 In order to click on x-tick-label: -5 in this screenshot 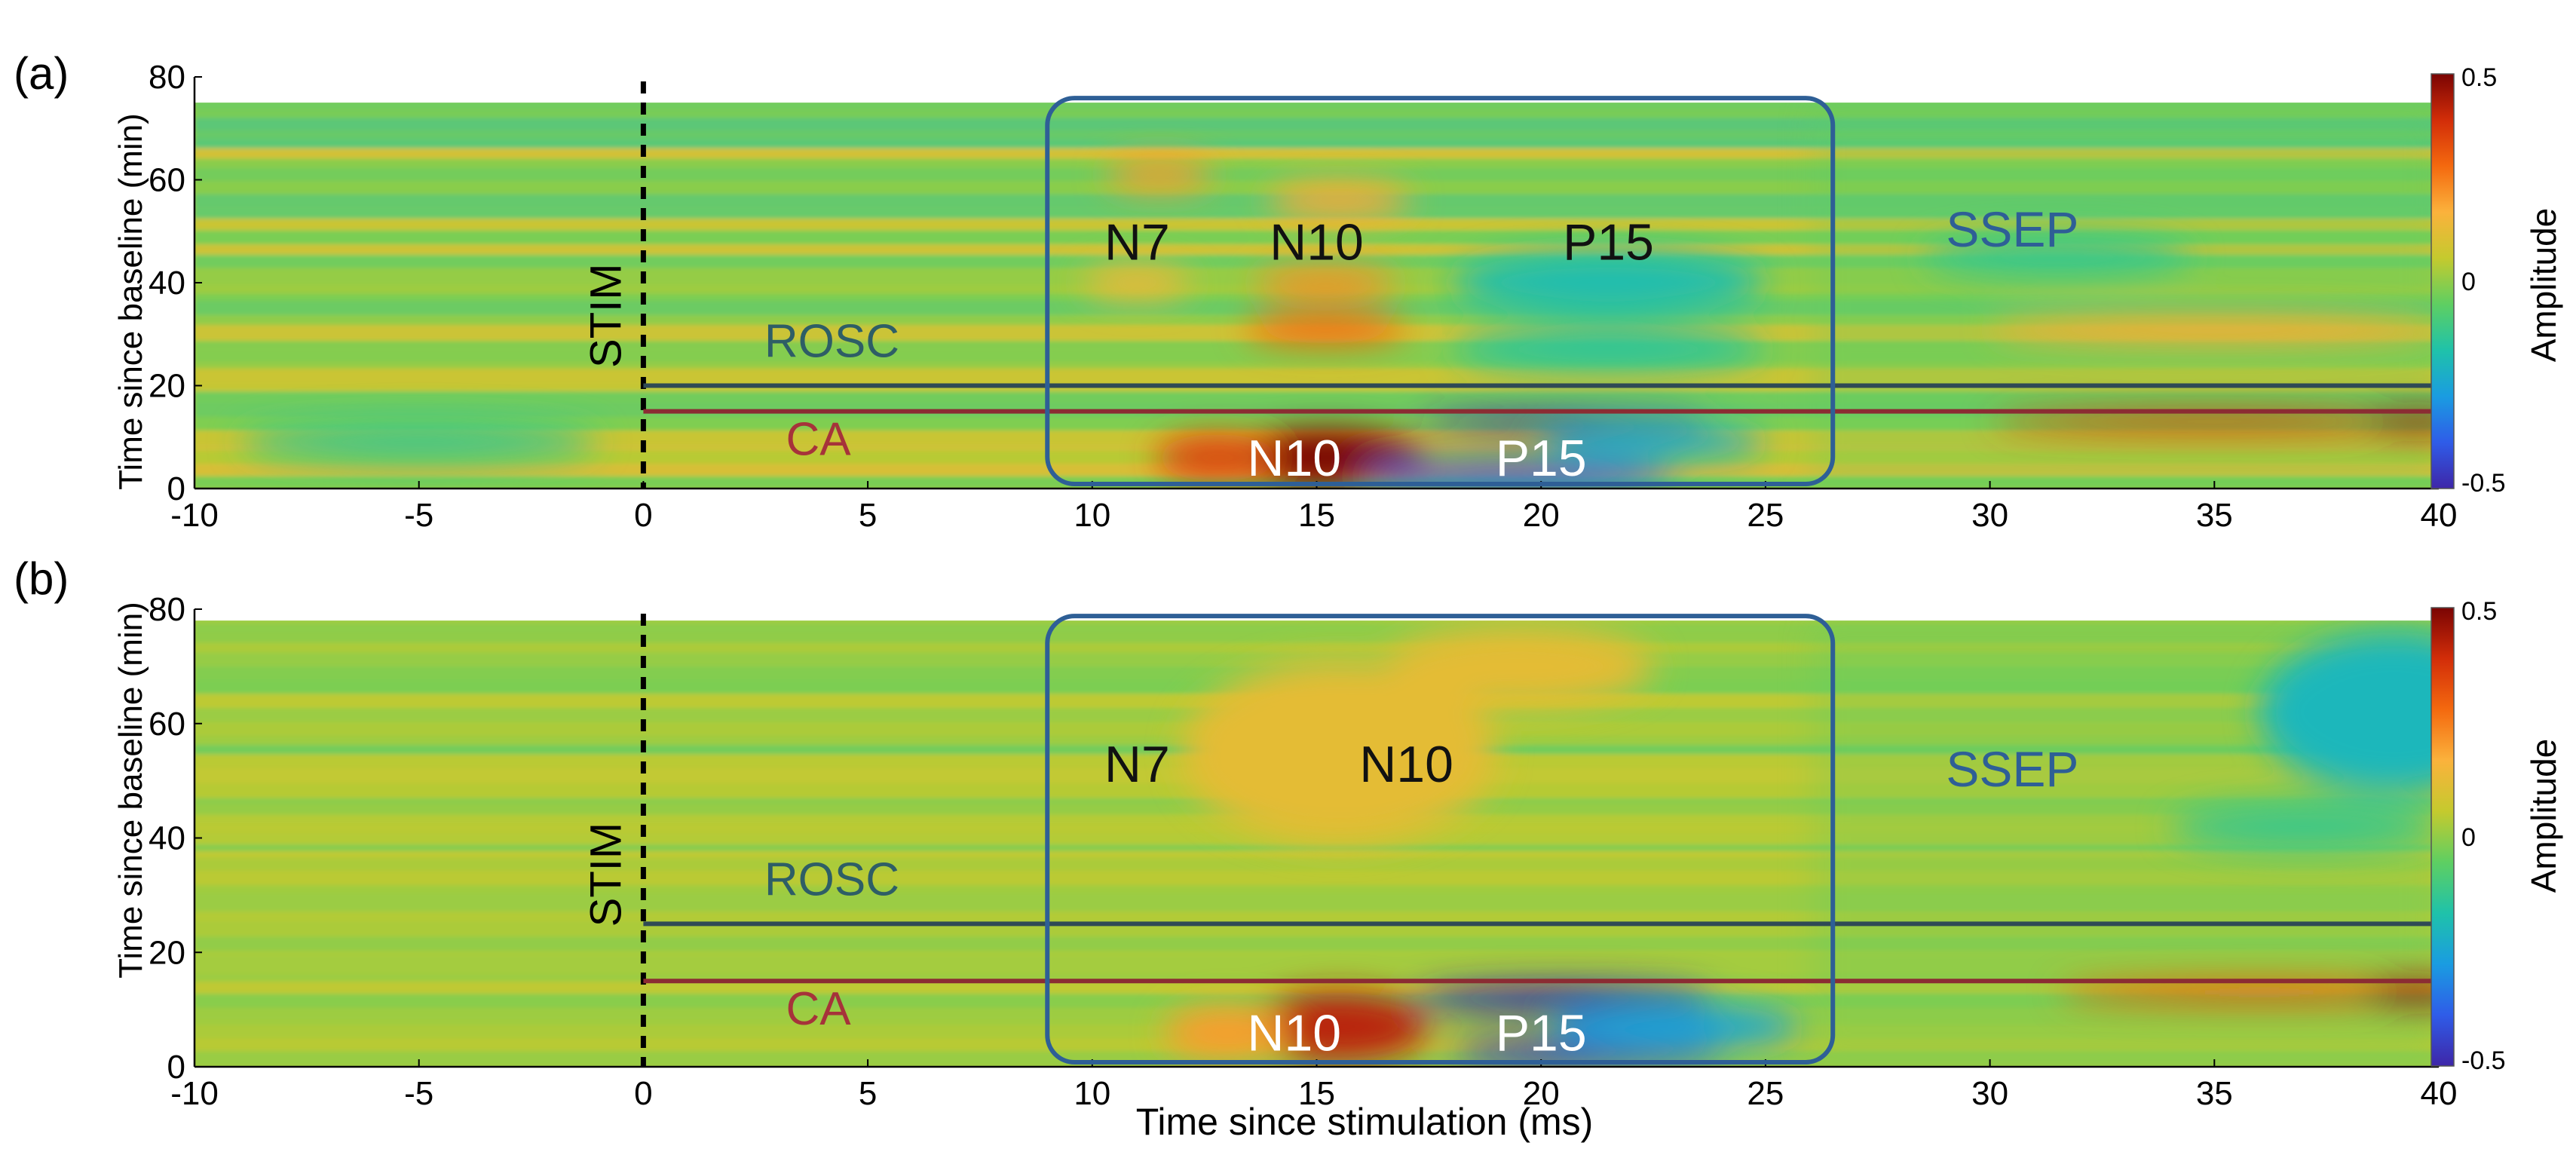, I will do `click(418, 515)`.